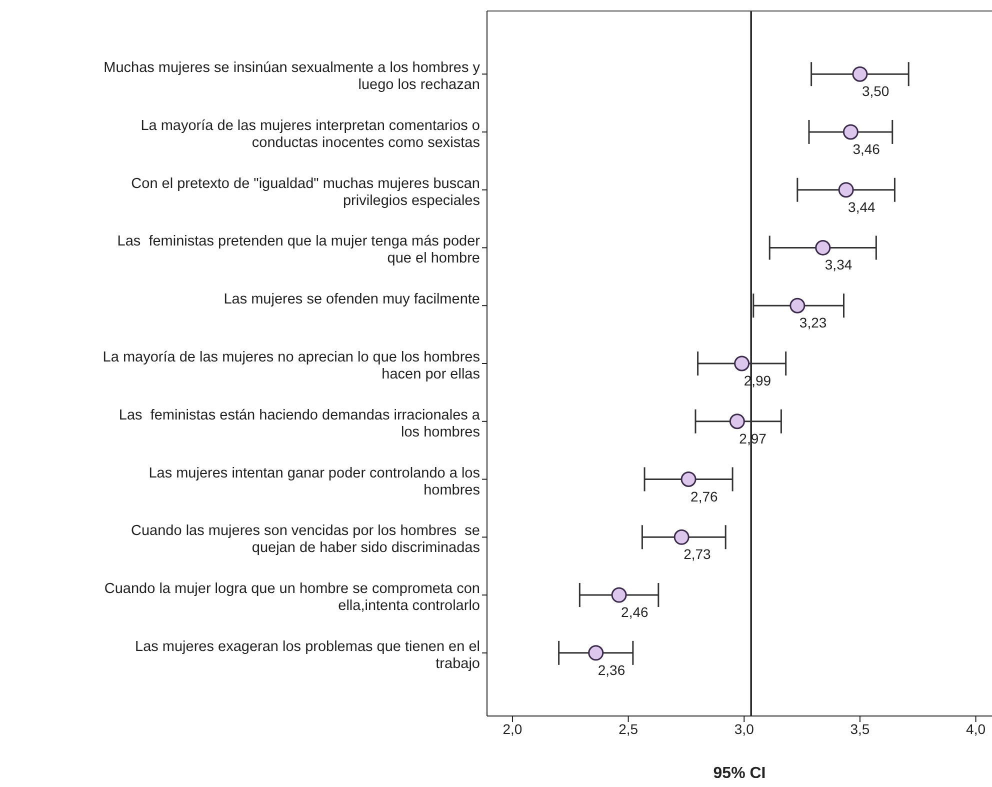  What do you see at coordinates (862, 206) in the screenshot?
I see `data-label: 3,44` at bounding box center [862, 206].